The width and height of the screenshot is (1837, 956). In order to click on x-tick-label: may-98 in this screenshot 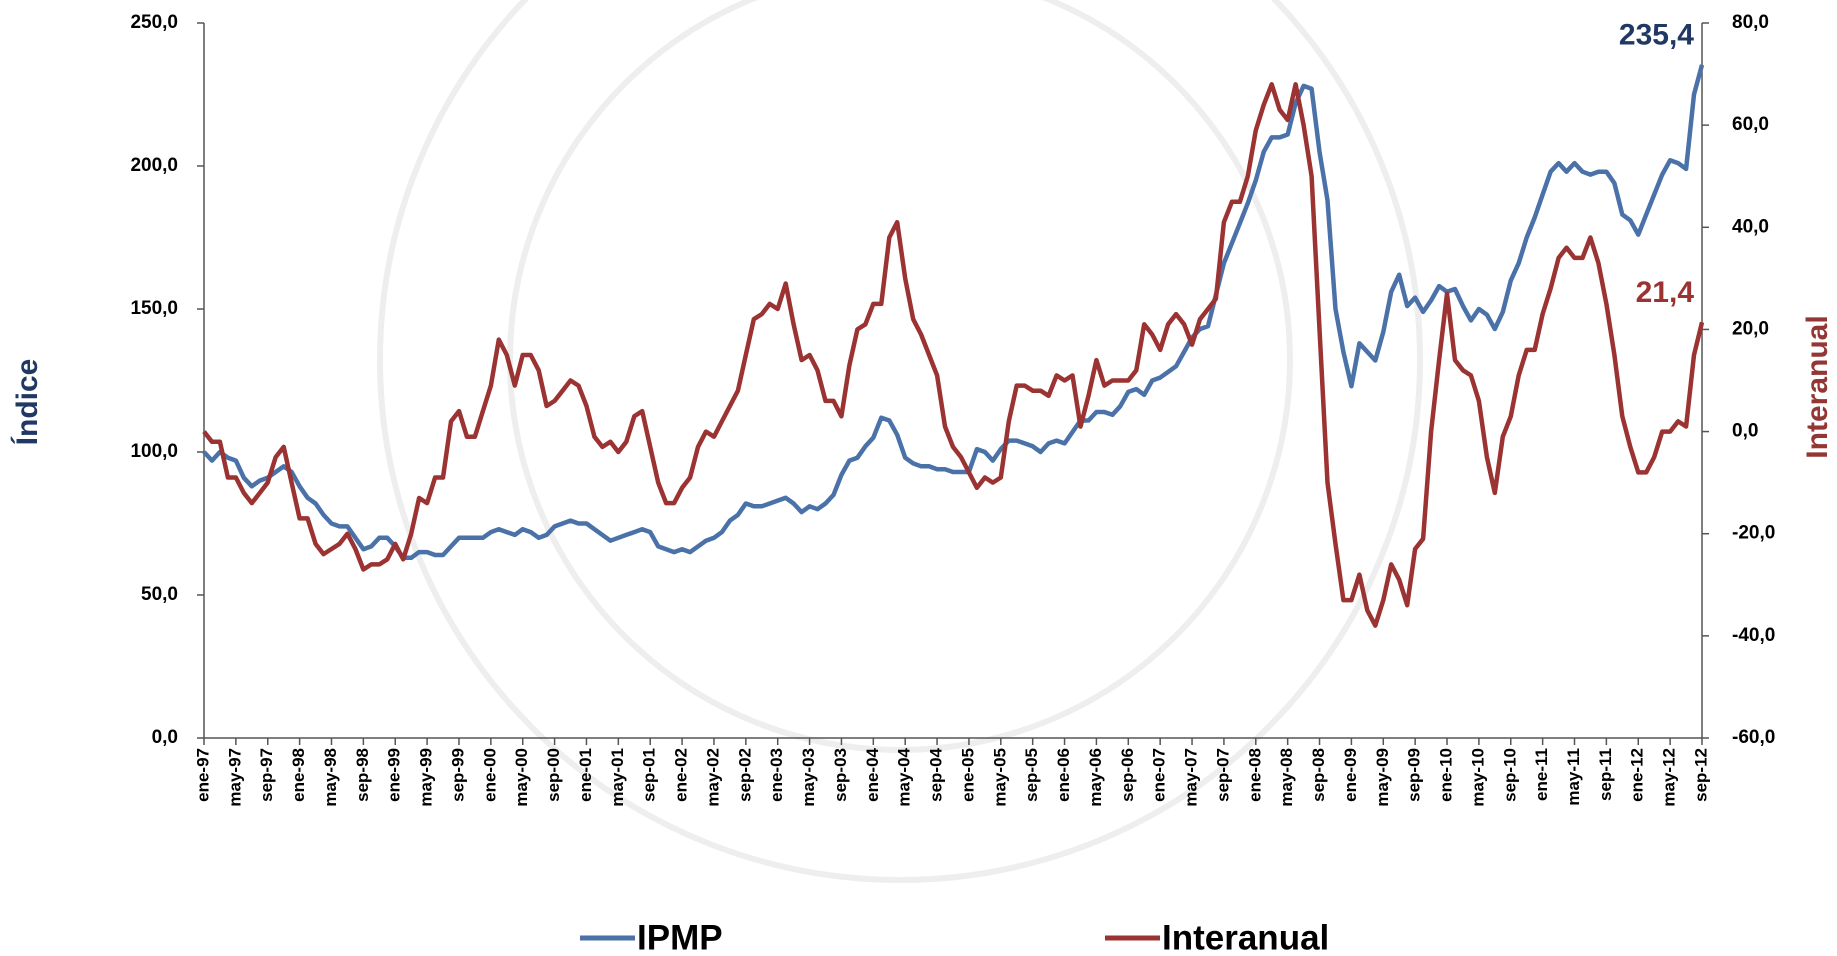, I will do `click(330, 777)`.